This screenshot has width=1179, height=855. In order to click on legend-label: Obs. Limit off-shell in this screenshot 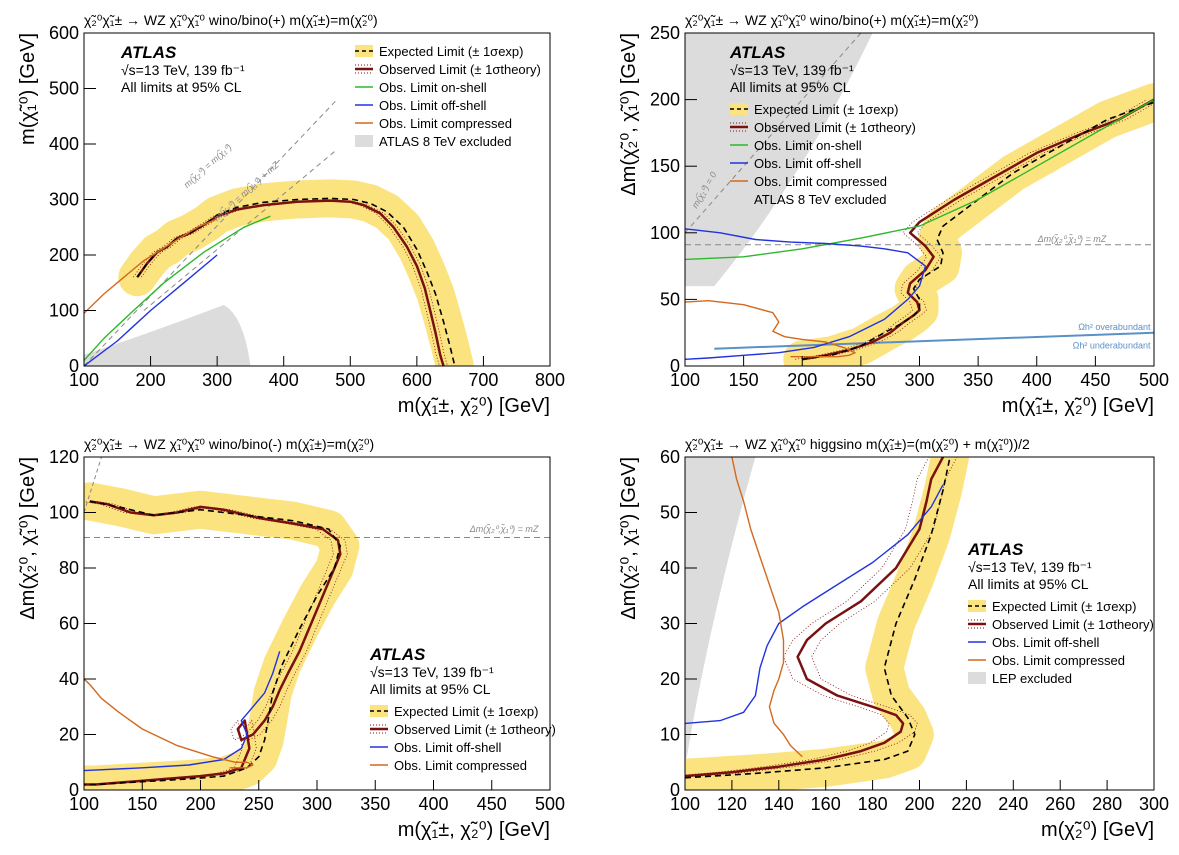, I will do `click(433, 105)`.